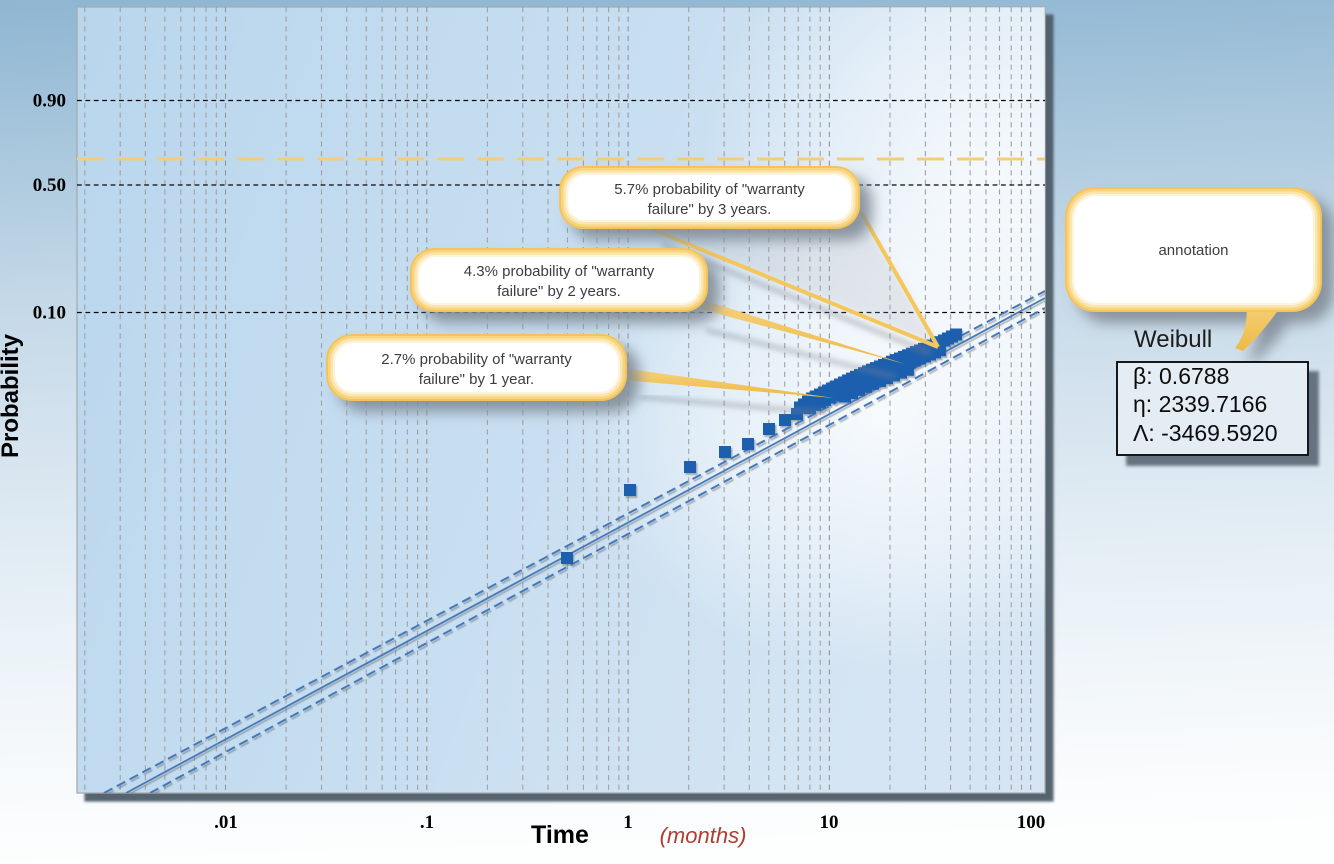 The height and width of the screenshot is (864, 1334). What do you see at coordinates (628, 822) in the screenshot?
I see `svg-text: 1` at bounding box center [628, 822].